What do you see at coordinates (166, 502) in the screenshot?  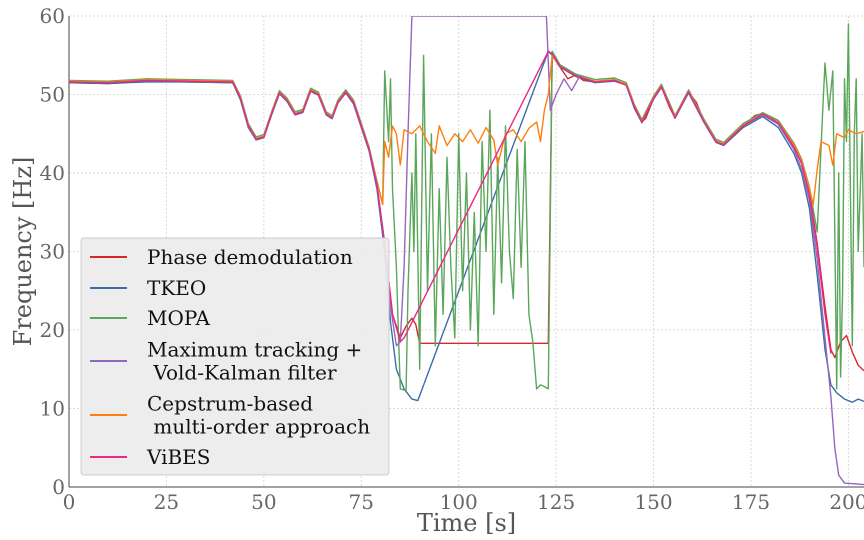 I see `x-tick-label: 25` at bounding box center [166, 502].